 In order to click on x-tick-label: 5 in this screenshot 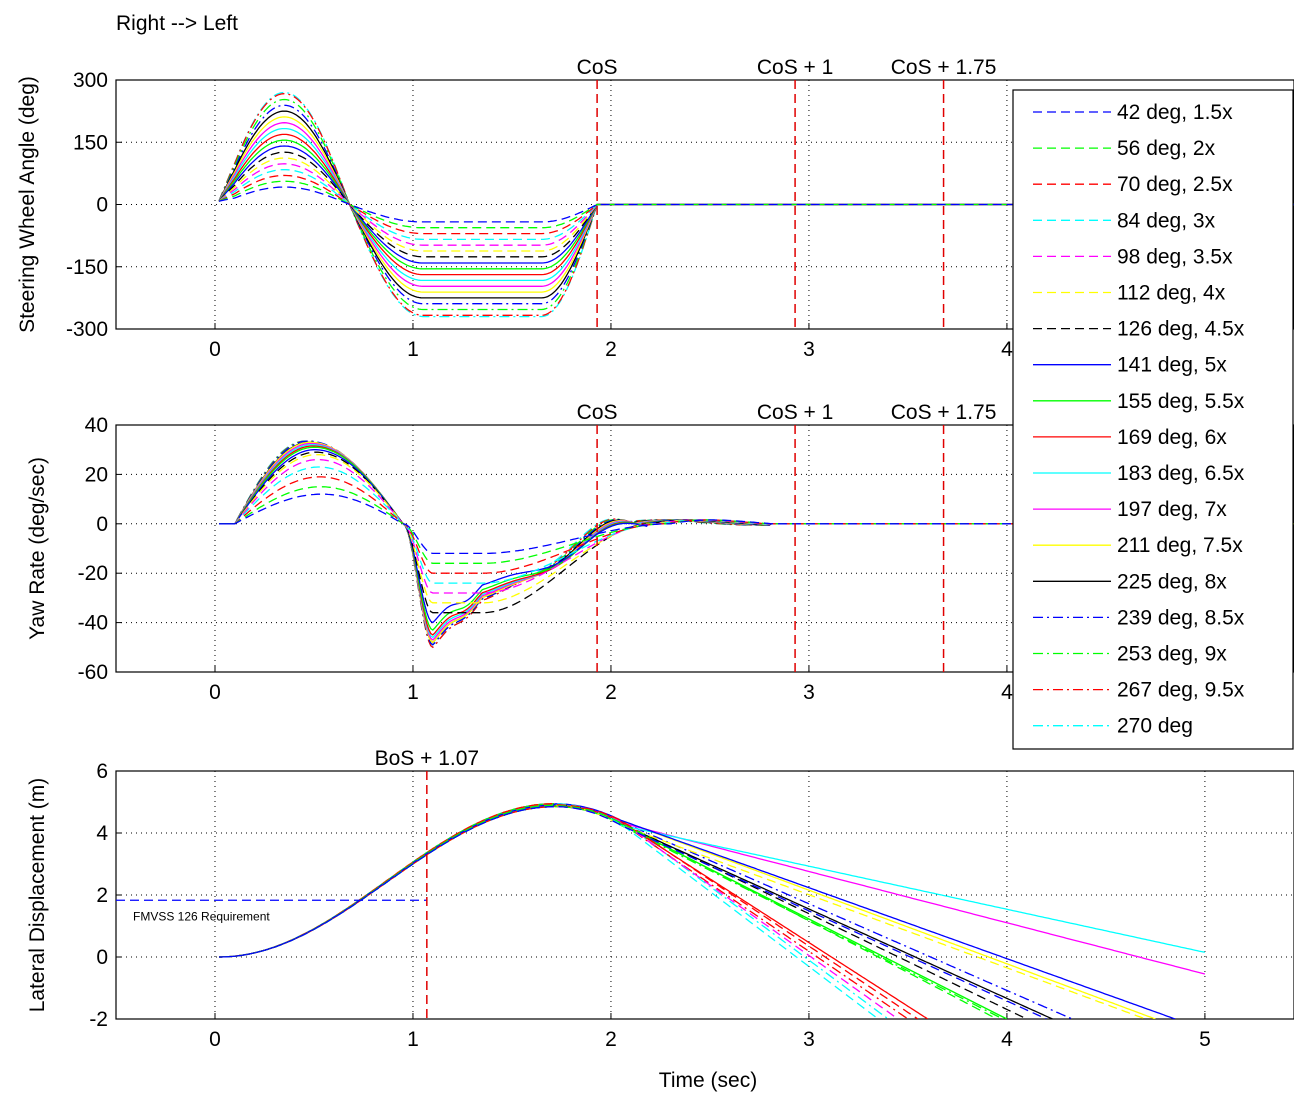, I will do `click(1205, 1039)`.